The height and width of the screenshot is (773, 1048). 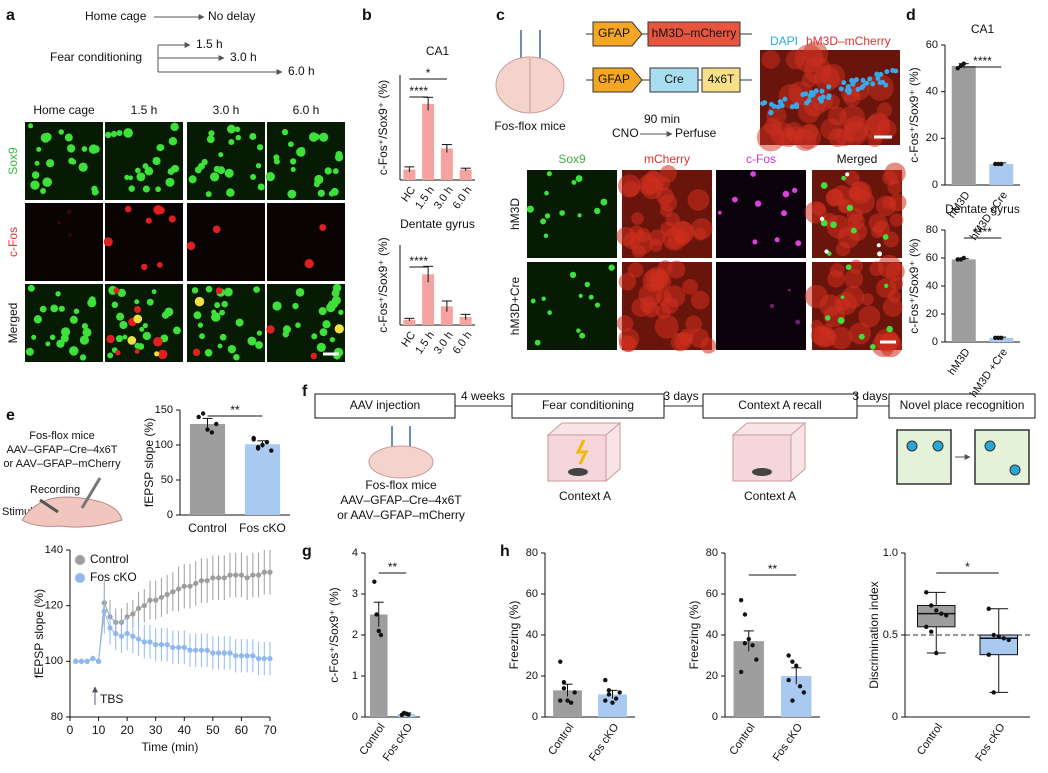 I want to click on row-label: Merged, so click(x=13, y=323).